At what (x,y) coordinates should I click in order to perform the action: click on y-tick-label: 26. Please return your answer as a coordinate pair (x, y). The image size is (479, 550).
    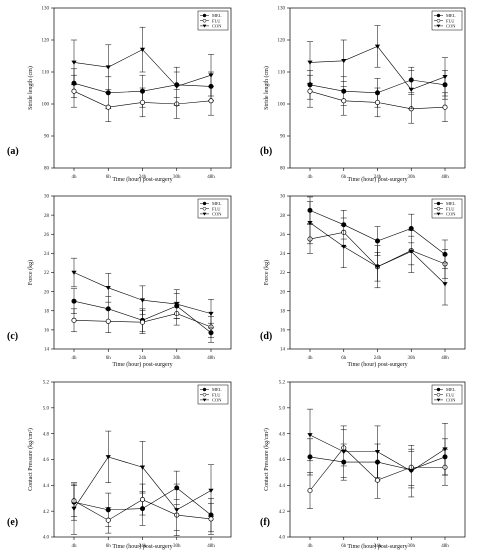
    Looking at the image, I should click on (283, 235).